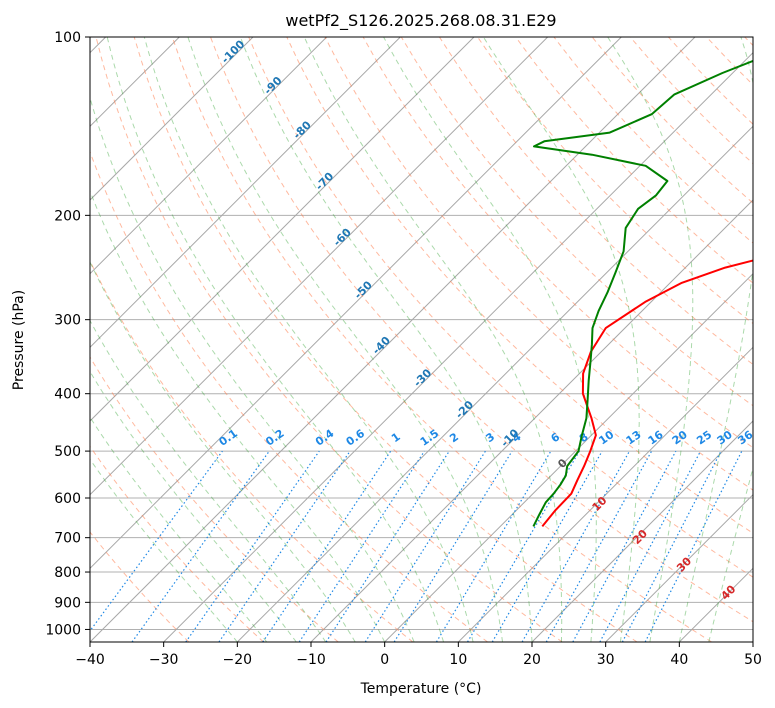 Image resolution: width=775 pixels, height=708 pixels. Describe the element at coordinates (67, 321) in the screenshot. I see `y-tick-label: 300` at that location.